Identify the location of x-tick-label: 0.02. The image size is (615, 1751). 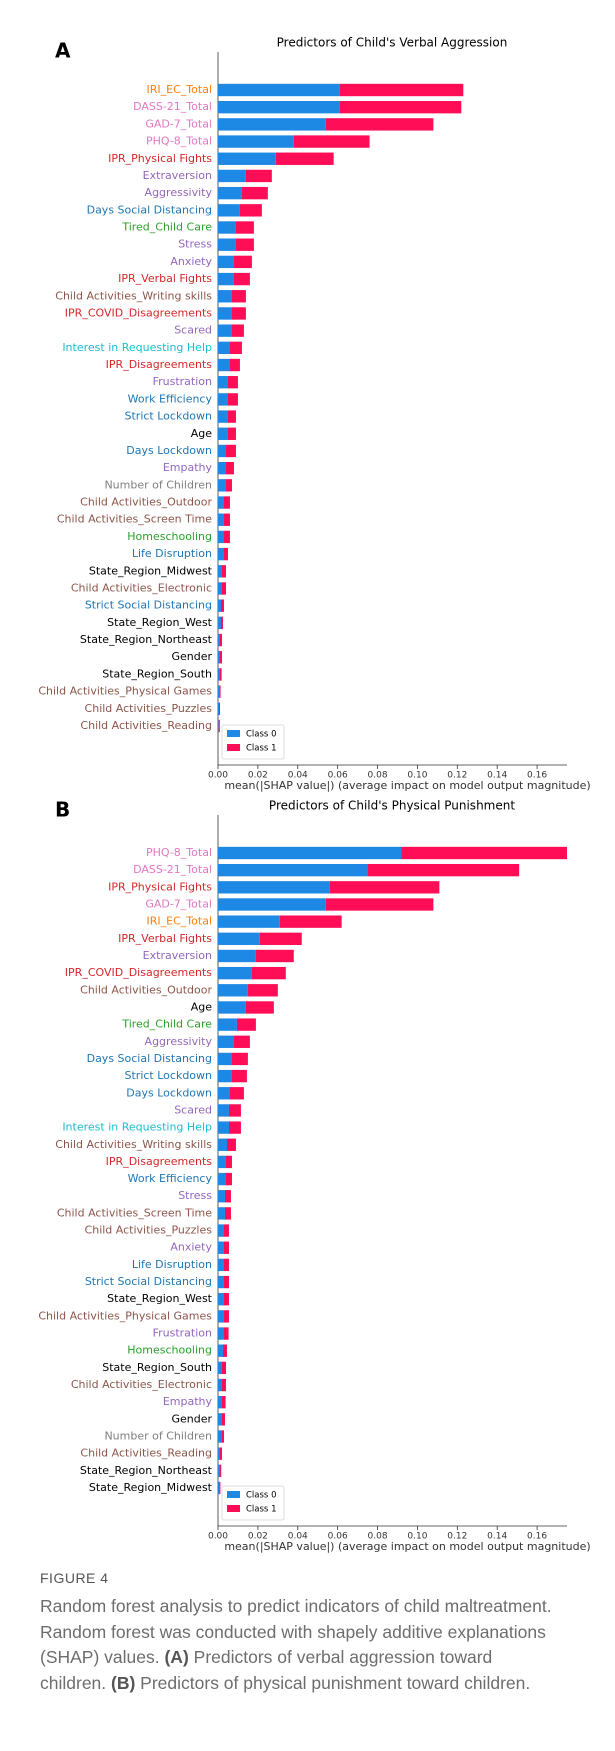
(258, 776).